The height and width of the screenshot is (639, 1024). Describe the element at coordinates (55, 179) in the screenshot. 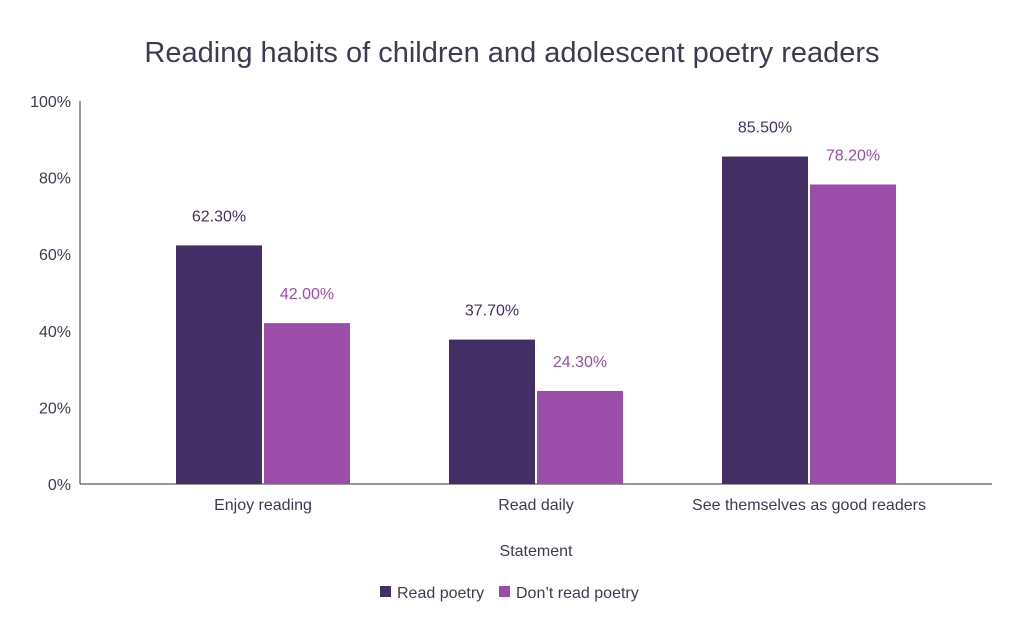

I see `y-tick-label: 80%` at that location.